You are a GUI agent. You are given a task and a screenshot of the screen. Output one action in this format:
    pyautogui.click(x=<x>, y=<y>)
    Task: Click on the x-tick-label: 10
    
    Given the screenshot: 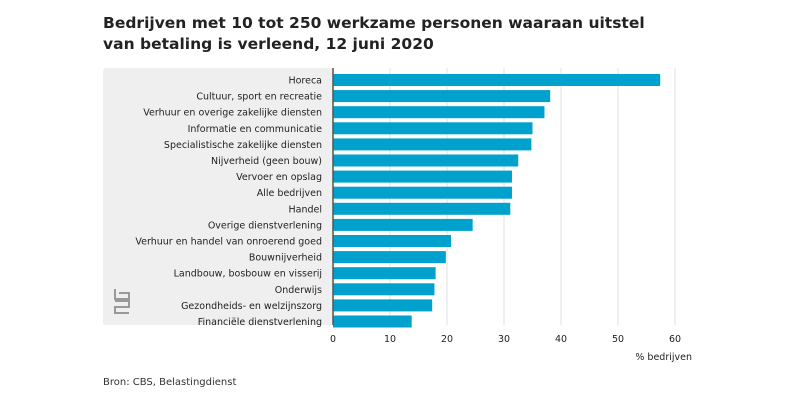 What is the action you would take?
    pyautogui.click(x=390, y=339)
    